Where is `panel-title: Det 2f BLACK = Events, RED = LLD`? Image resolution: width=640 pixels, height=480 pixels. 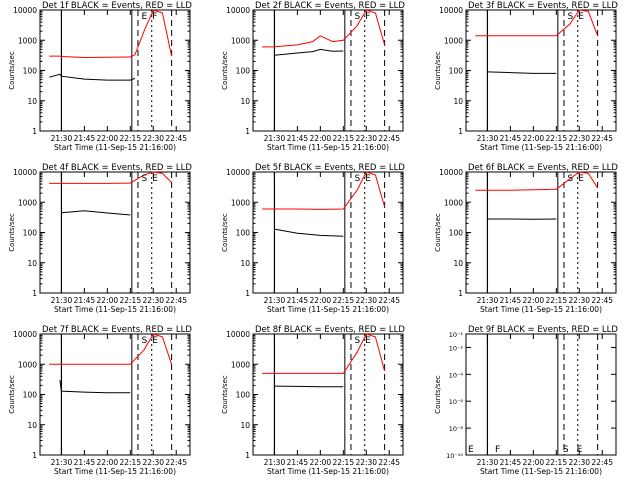
panel-title: Det 2f BLACK = Events, RED = LLD is located at coordinates (330, 6).